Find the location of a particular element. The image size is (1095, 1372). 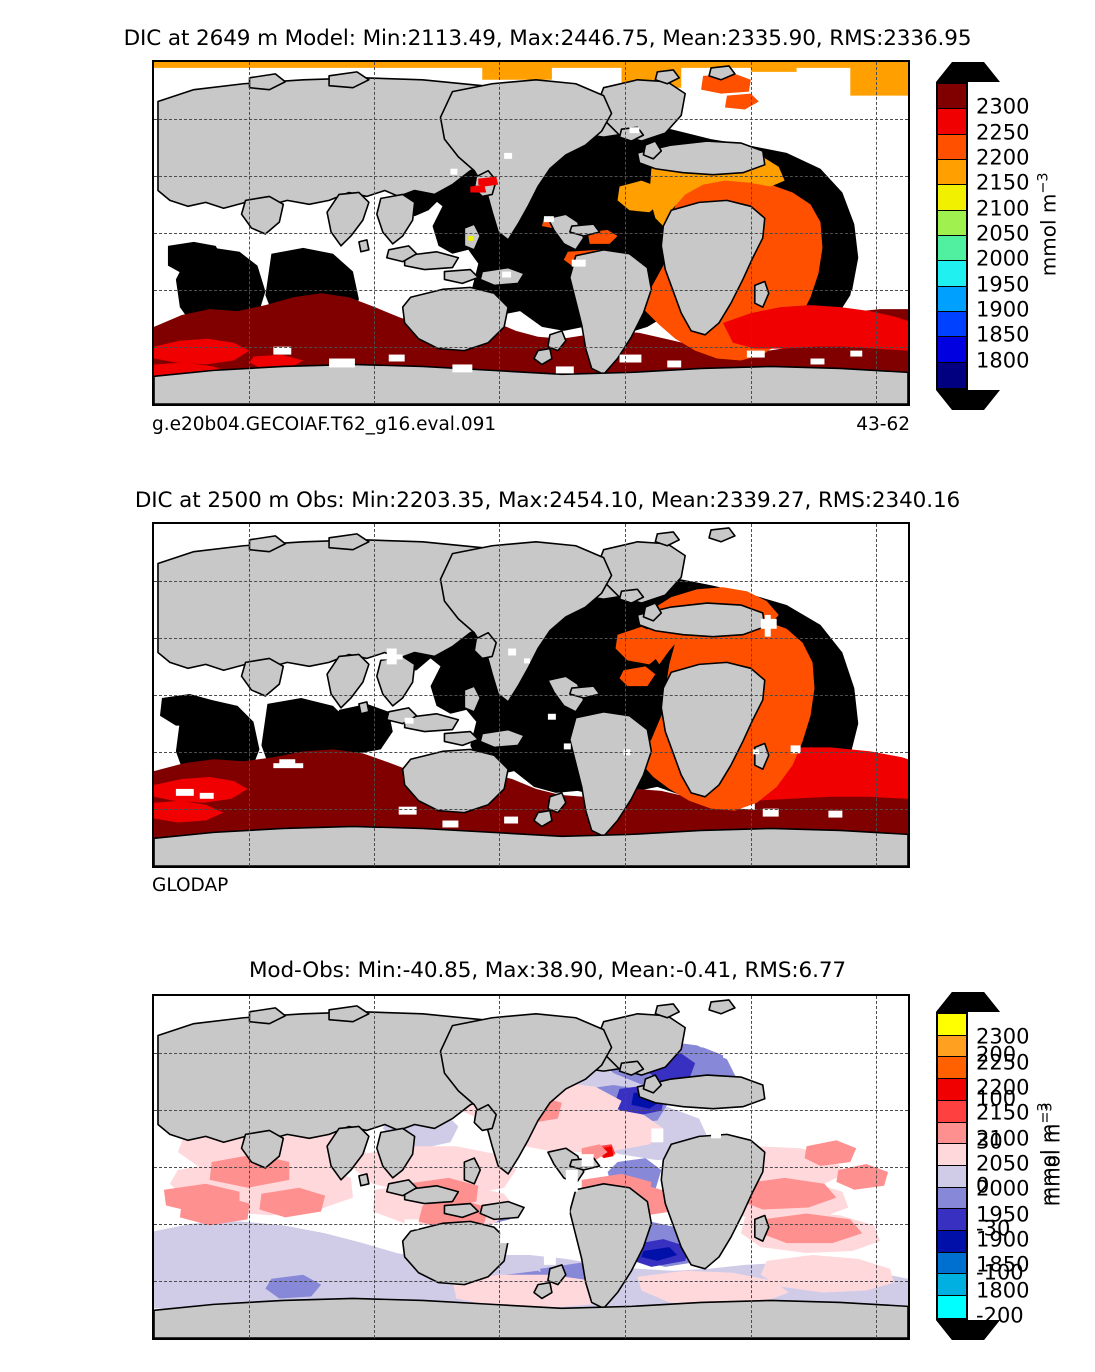

colorbar-tick-label: -200 is located at coordinates (1000, 1315).